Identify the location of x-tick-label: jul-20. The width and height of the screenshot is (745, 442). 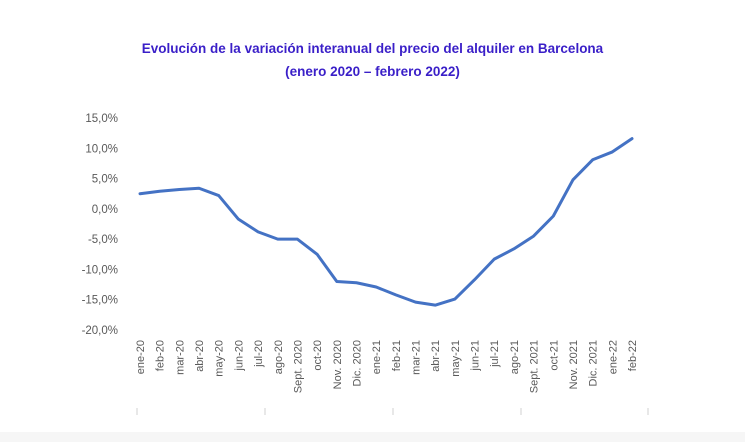
(259, 354).